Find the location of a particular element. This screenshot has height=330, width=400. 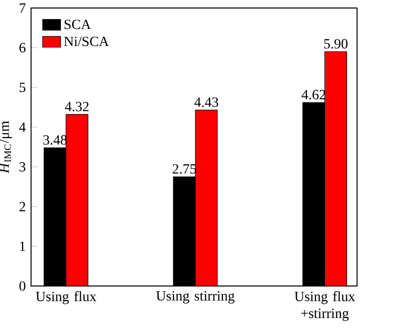

y-tick-label: 7 is located at coordinates (23, 8).